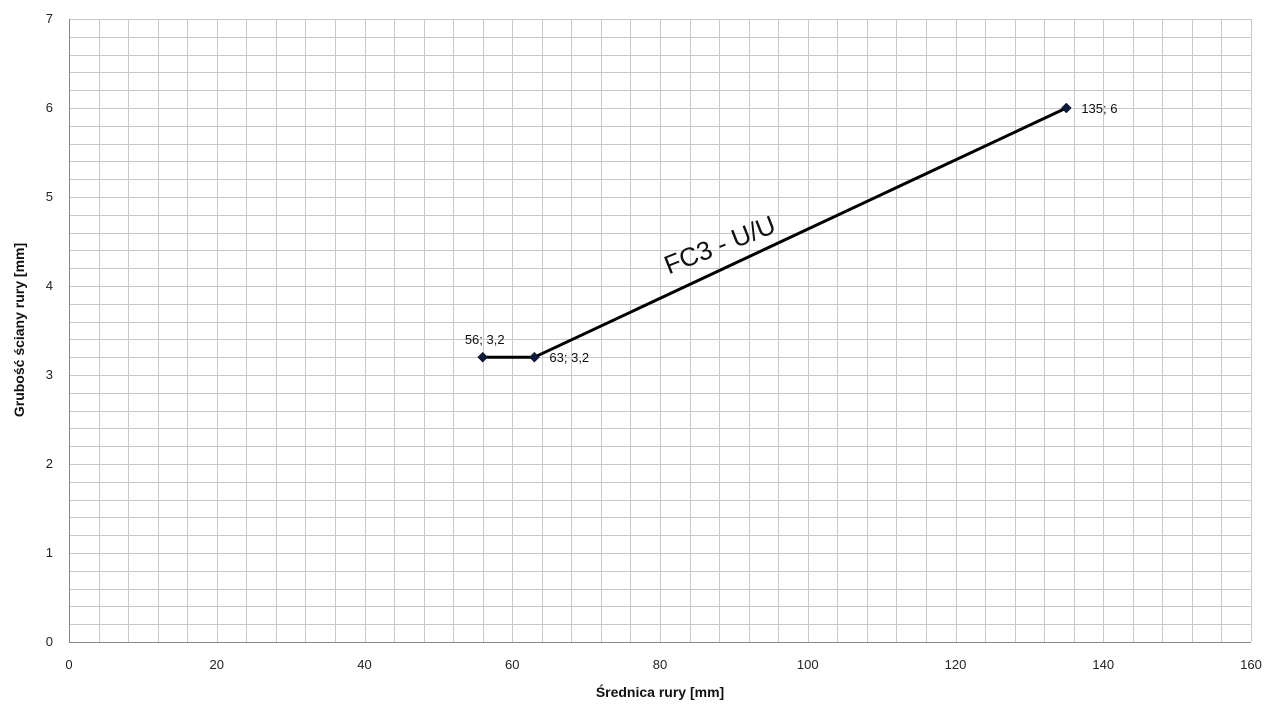 The width and height of the screenshot is (1267, 704). What do you see at coordinates (660, 664) in the screenshot?
I see `x-tick-label: 80` at bounding box center [660, 664].